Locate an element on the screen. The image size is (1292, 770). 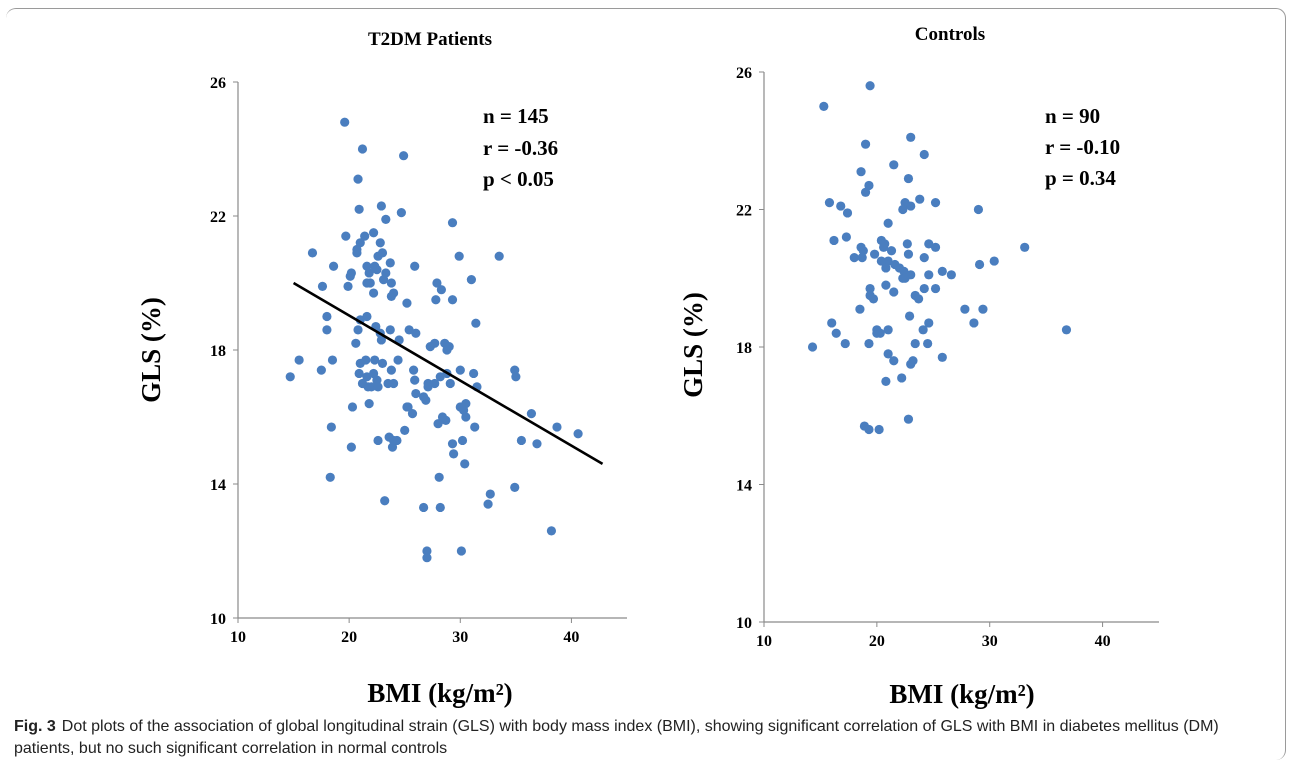
x-tick-label: 10 is located at coordinates (238, 637).